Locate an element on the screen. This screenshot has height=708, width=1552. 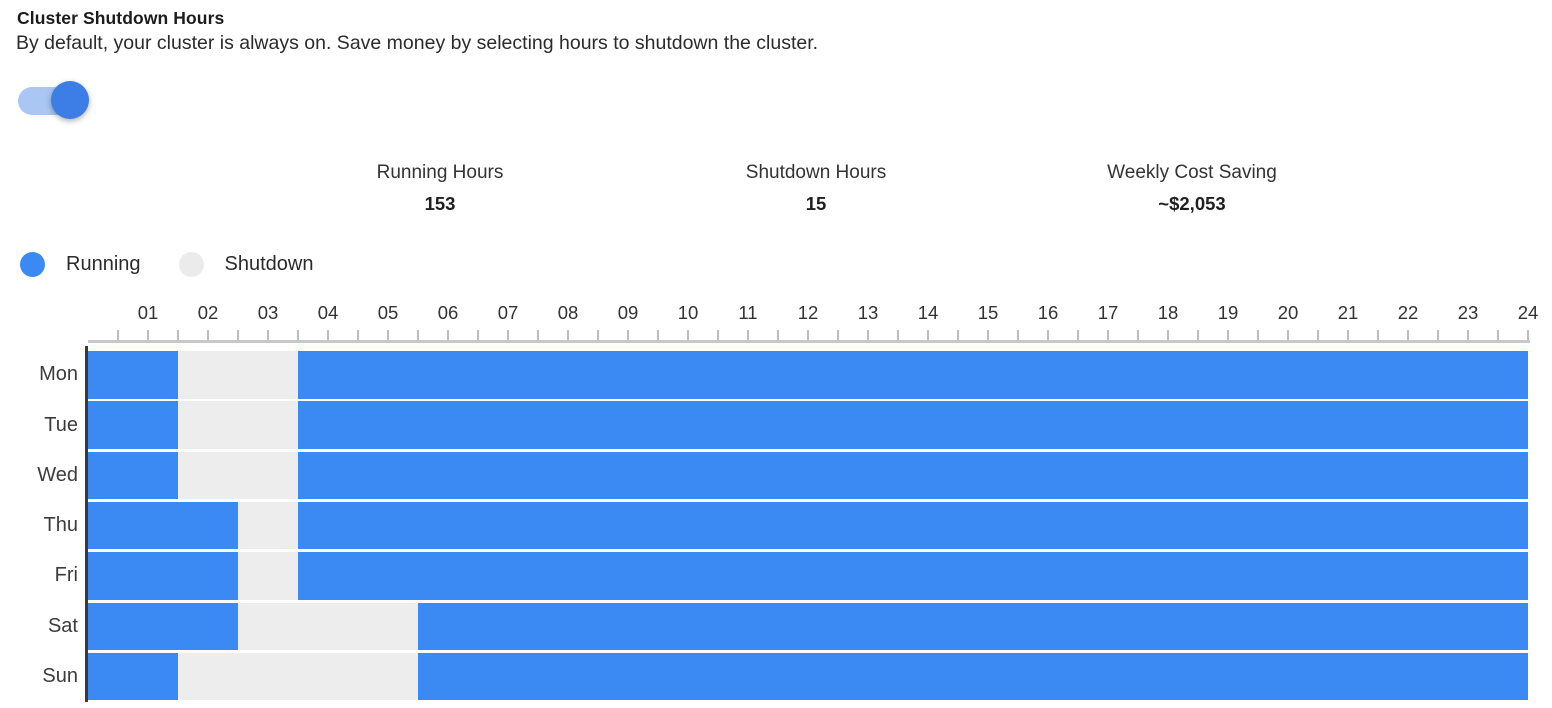
hour-label-07: 07 is located at coordinates (508, 312).